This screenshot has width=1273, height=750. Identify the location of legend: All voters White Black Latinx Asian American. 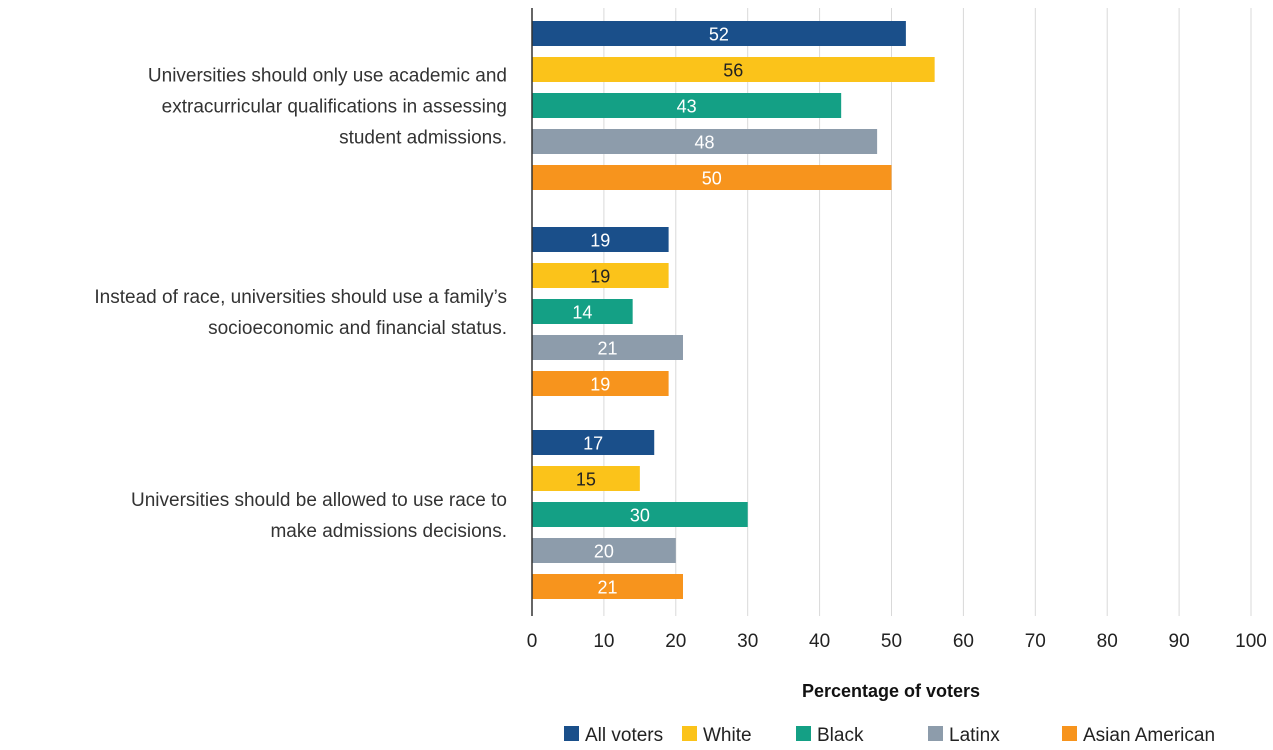
(889, 735).